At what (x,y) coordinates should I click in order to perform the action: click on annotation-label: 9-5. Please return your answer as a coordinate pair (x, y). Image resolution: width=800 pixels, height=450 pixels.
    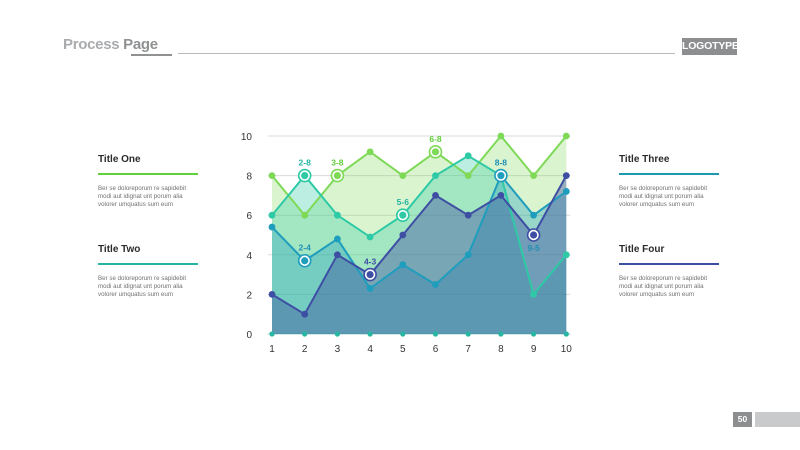
    Looking at the image, I should click on (533, 248).